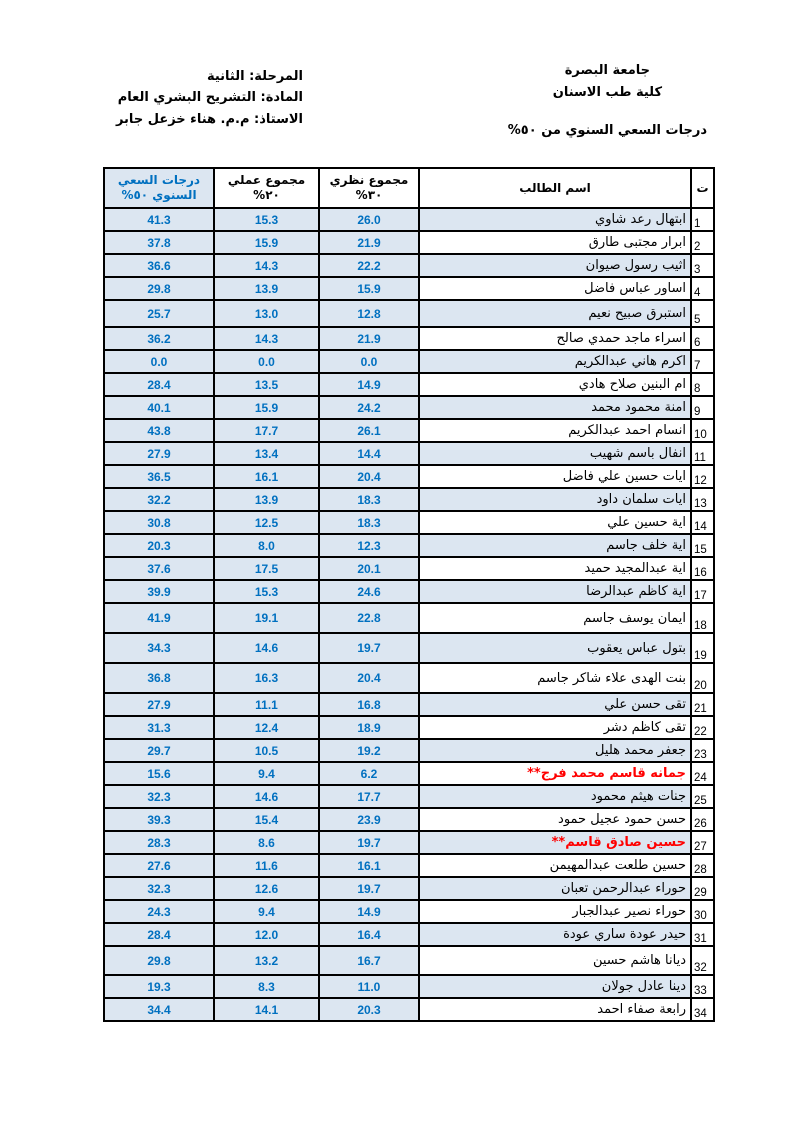  What do you see at coordinates (702, 704) in the screenshot?
I see `row-number-cell: 21` at bounding box center [702, 704].